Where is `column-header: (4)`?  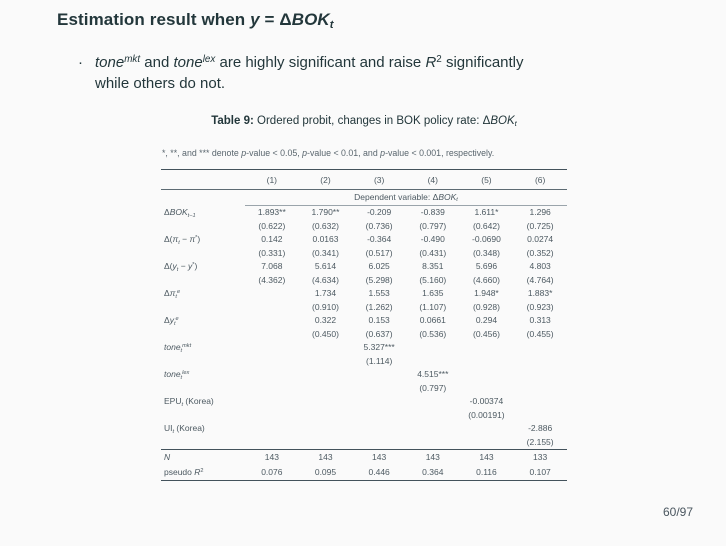 column-header: (4) is located at coordinates (432, 179).